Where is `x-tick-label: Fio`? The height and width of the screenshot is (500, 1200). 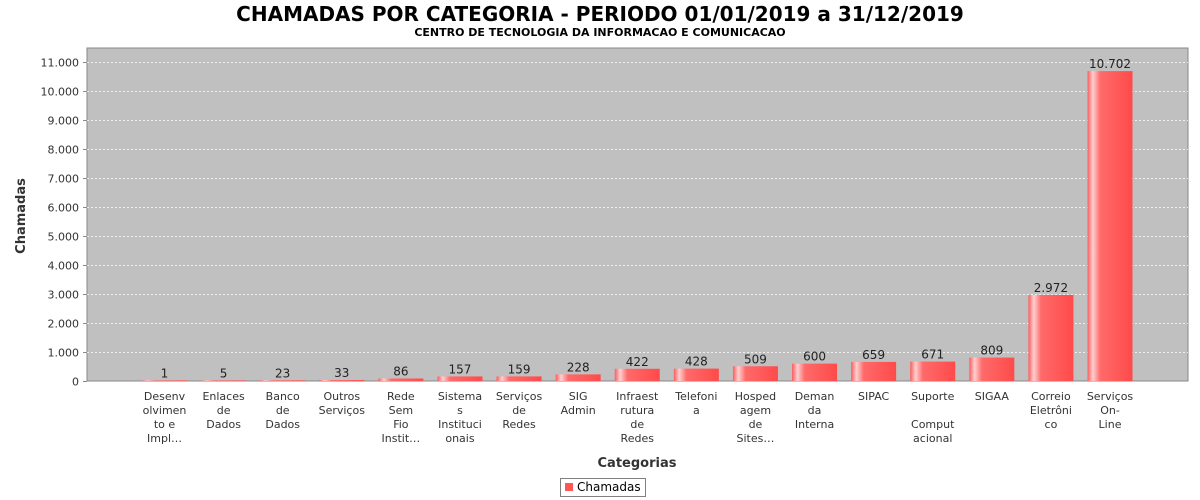 x-tick-label: Fio is located at coordinates (401, 424).